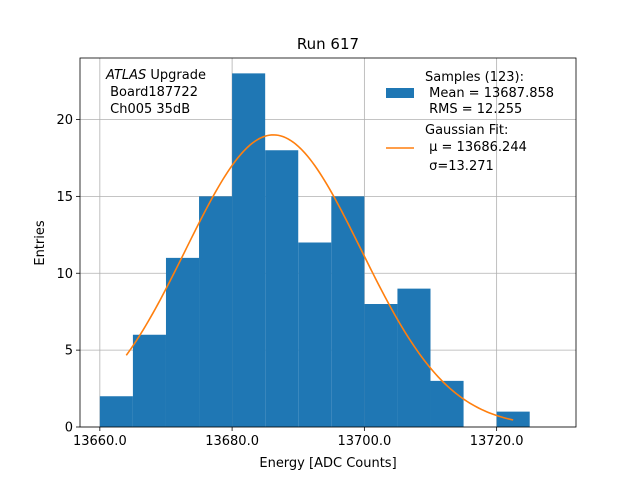  What do you see at coordinates (459, 166) in the screenshot?
I see `legend-fit-line-3: σ=13.271` at bounding box center [459, 166].